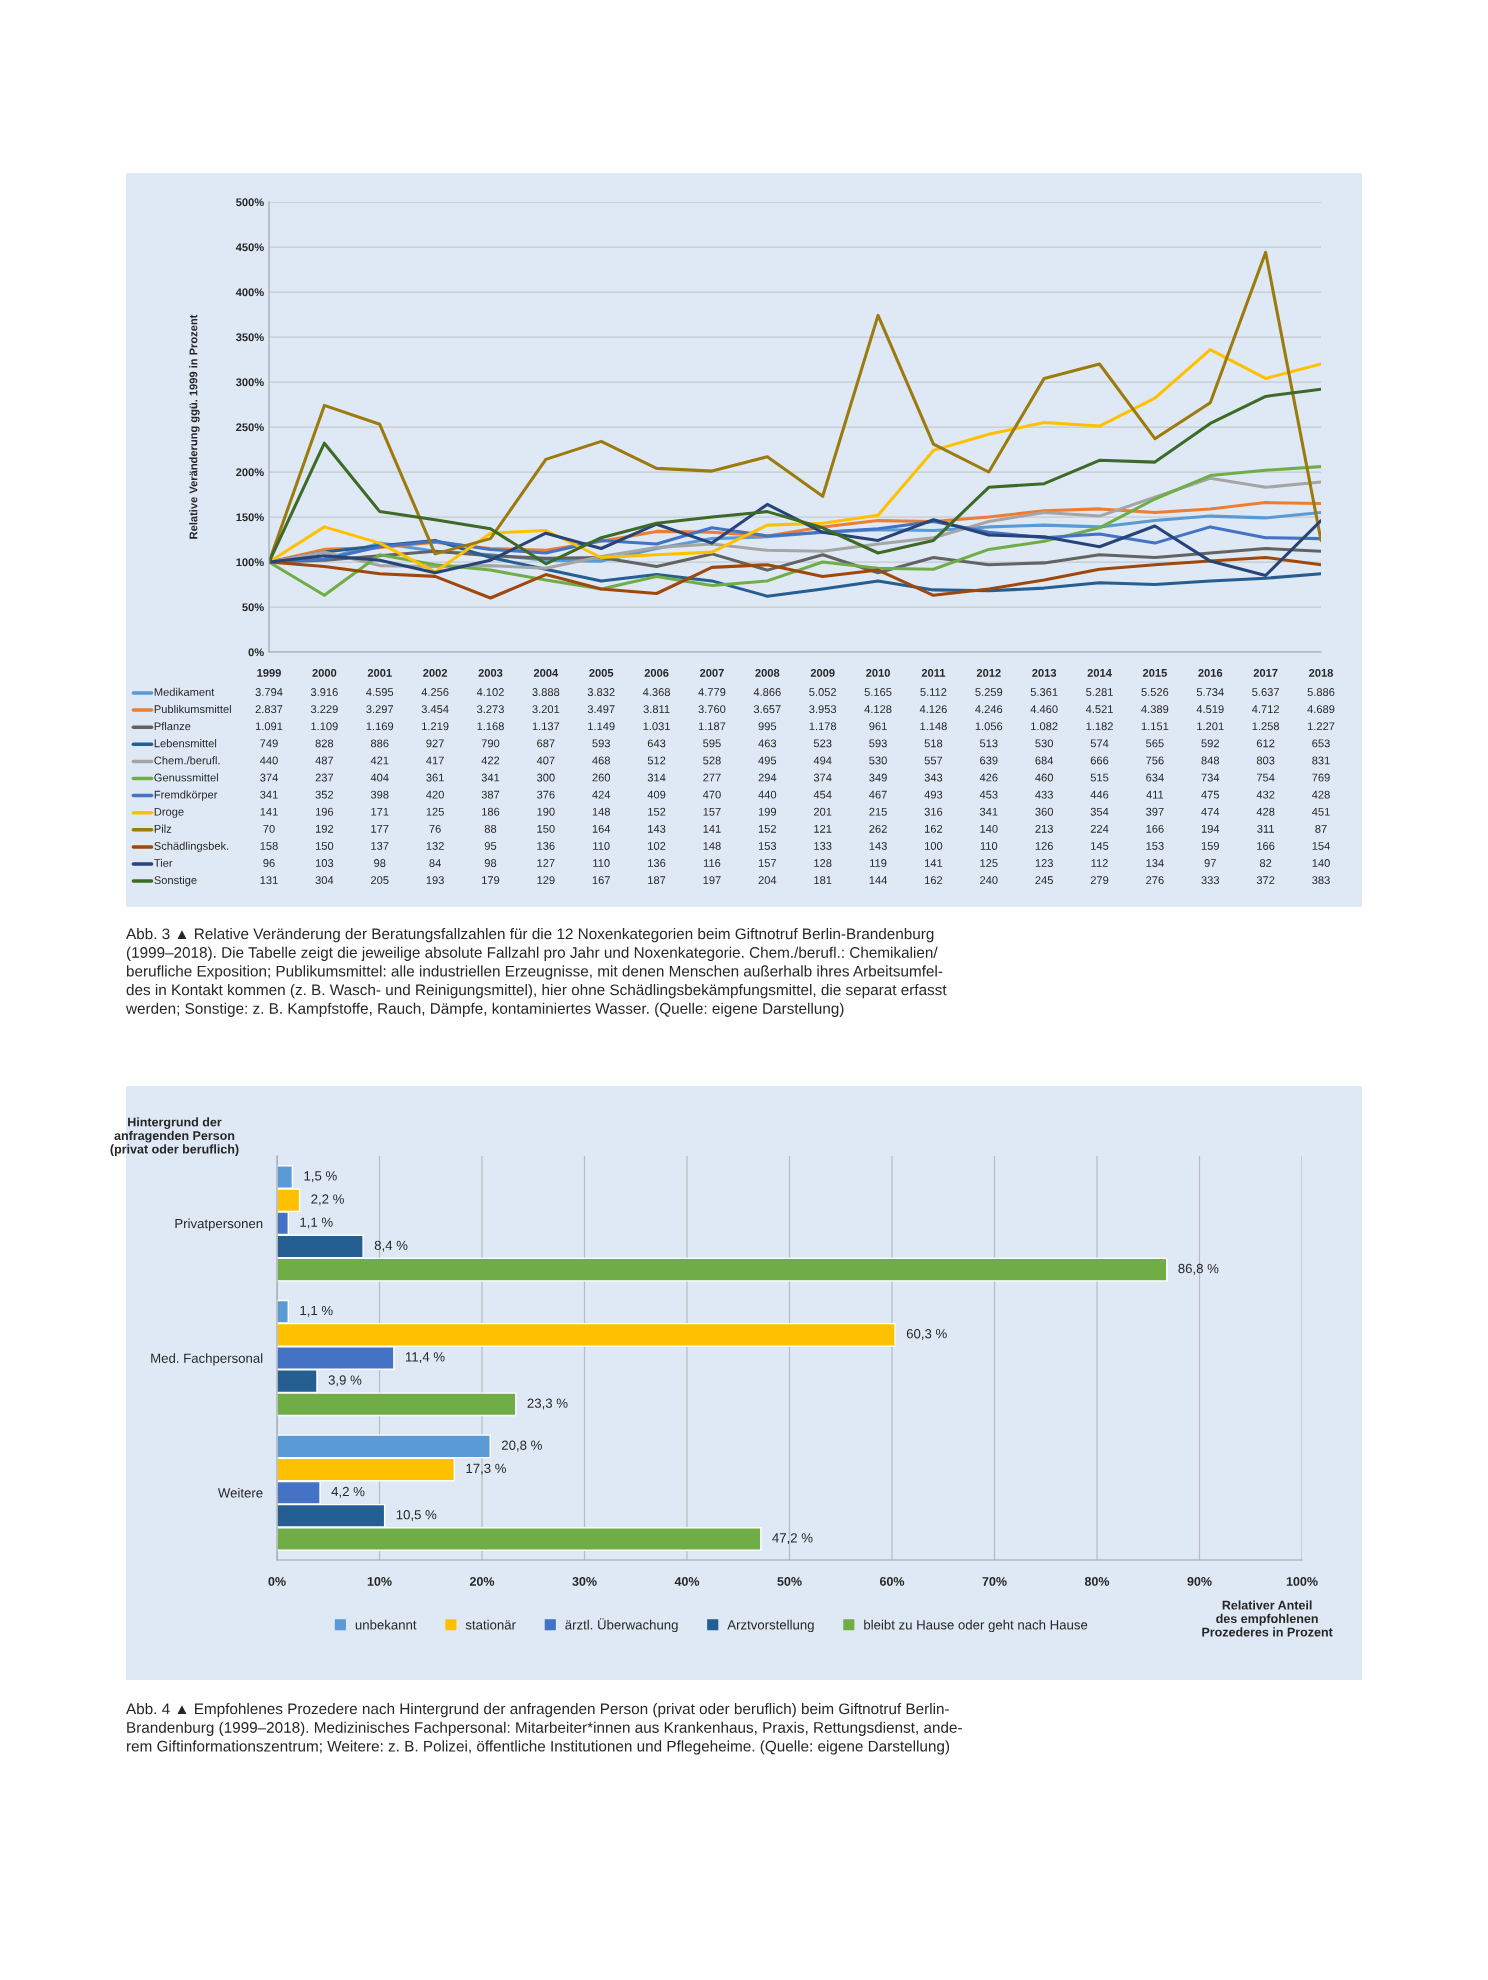 The width and height of the screenshot is (1488, 1980). What do you see at coordinates (1155, 880) in the screenshot?
I see `text: 276` at bounding box center [1155, 880].